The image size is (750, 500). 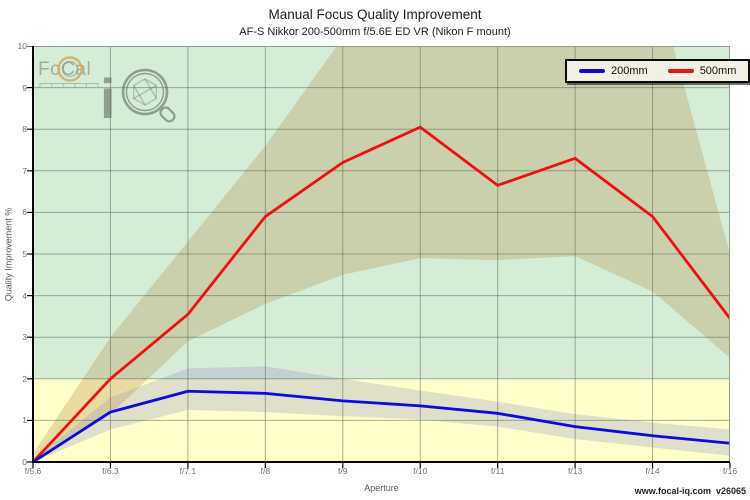 I want to click on x-tick-label: f/5.6, so click(x=33, y=471).